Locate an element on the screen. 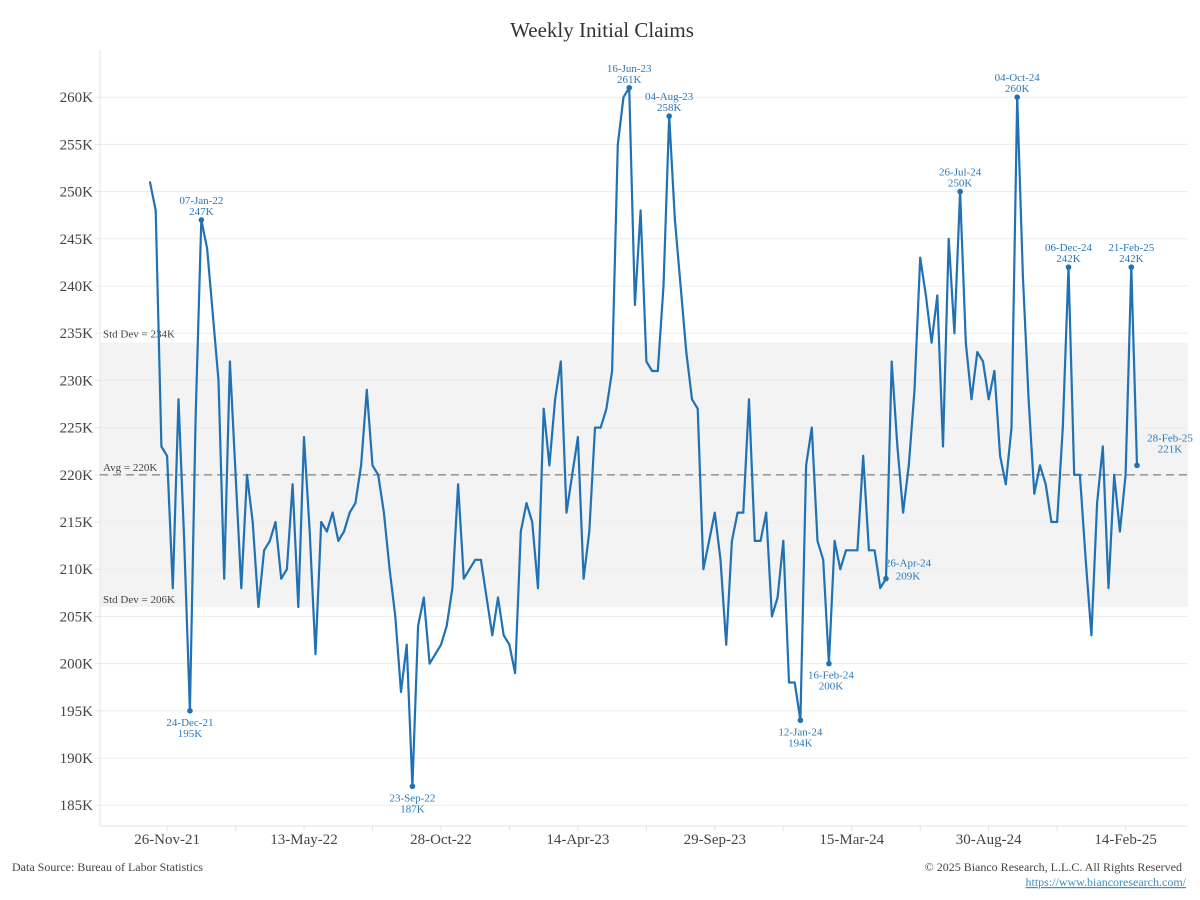 This screenshot has width=1200, height=900. annotation-value: 242K is located at coordinates (1131, 259).